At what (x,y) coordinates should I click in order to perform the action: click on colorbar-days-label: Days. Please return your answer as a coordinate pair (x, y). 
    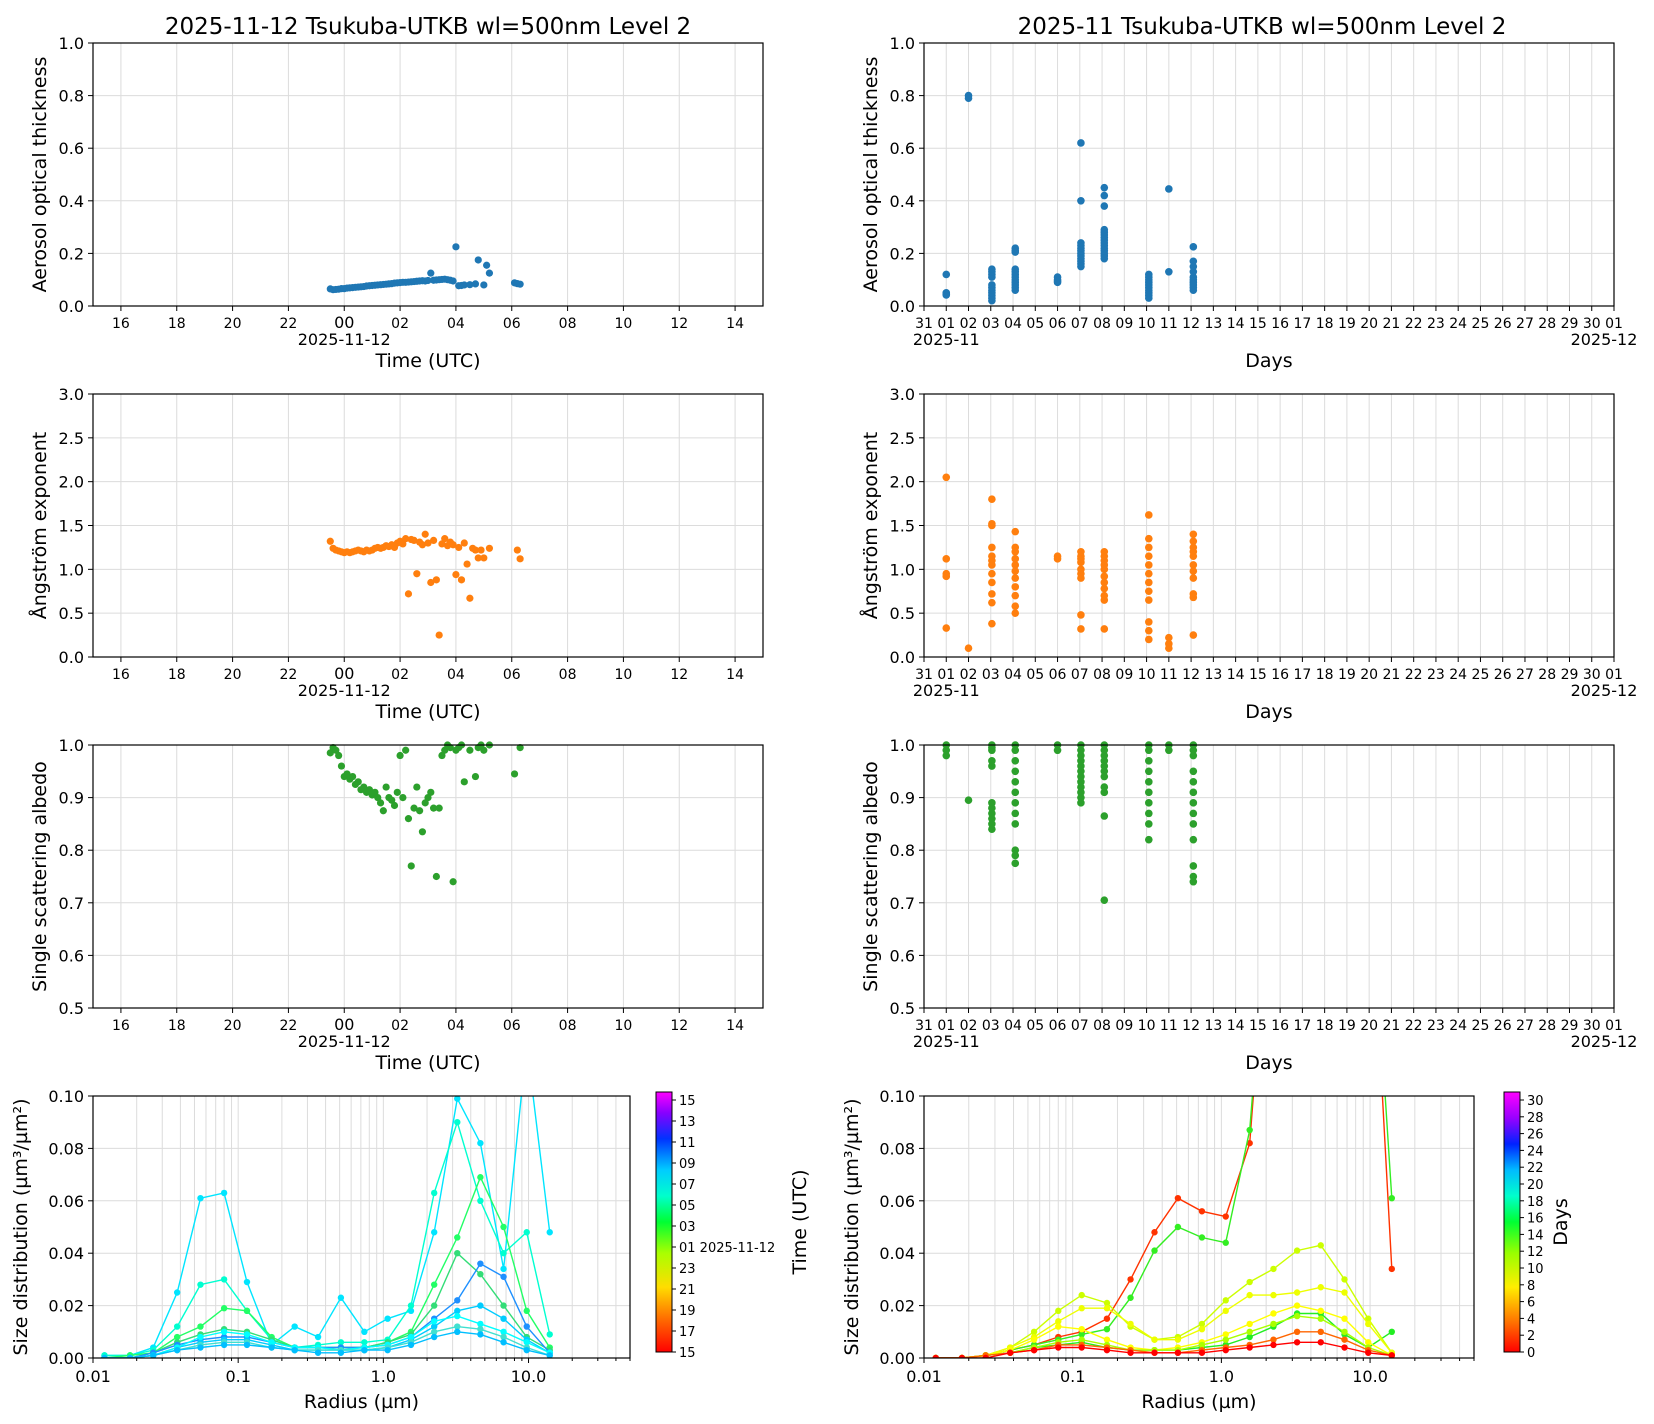
    Looking at the image, I should click on (1561, 1221).